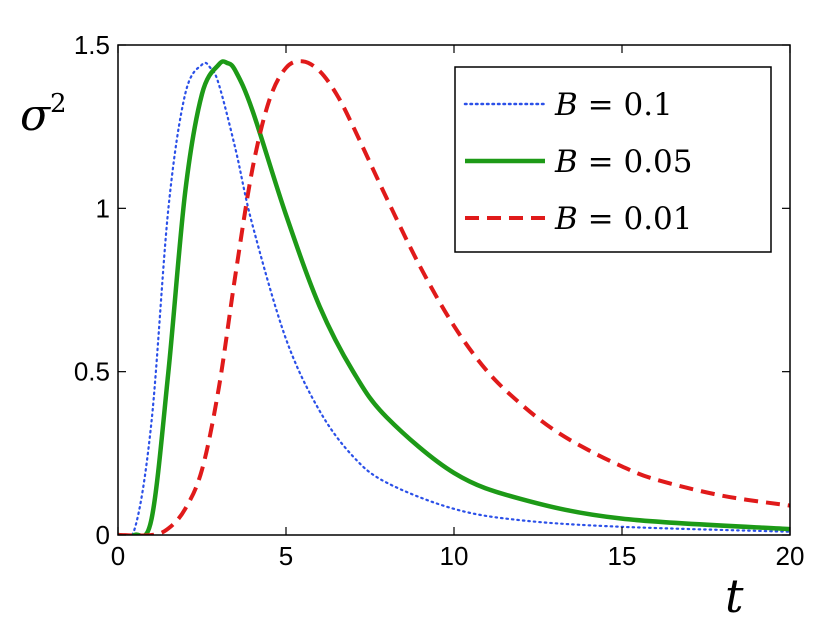 This screenshot has height=630, width=830. I want to click on x-tick-label-3: 10, so click(454, 556).